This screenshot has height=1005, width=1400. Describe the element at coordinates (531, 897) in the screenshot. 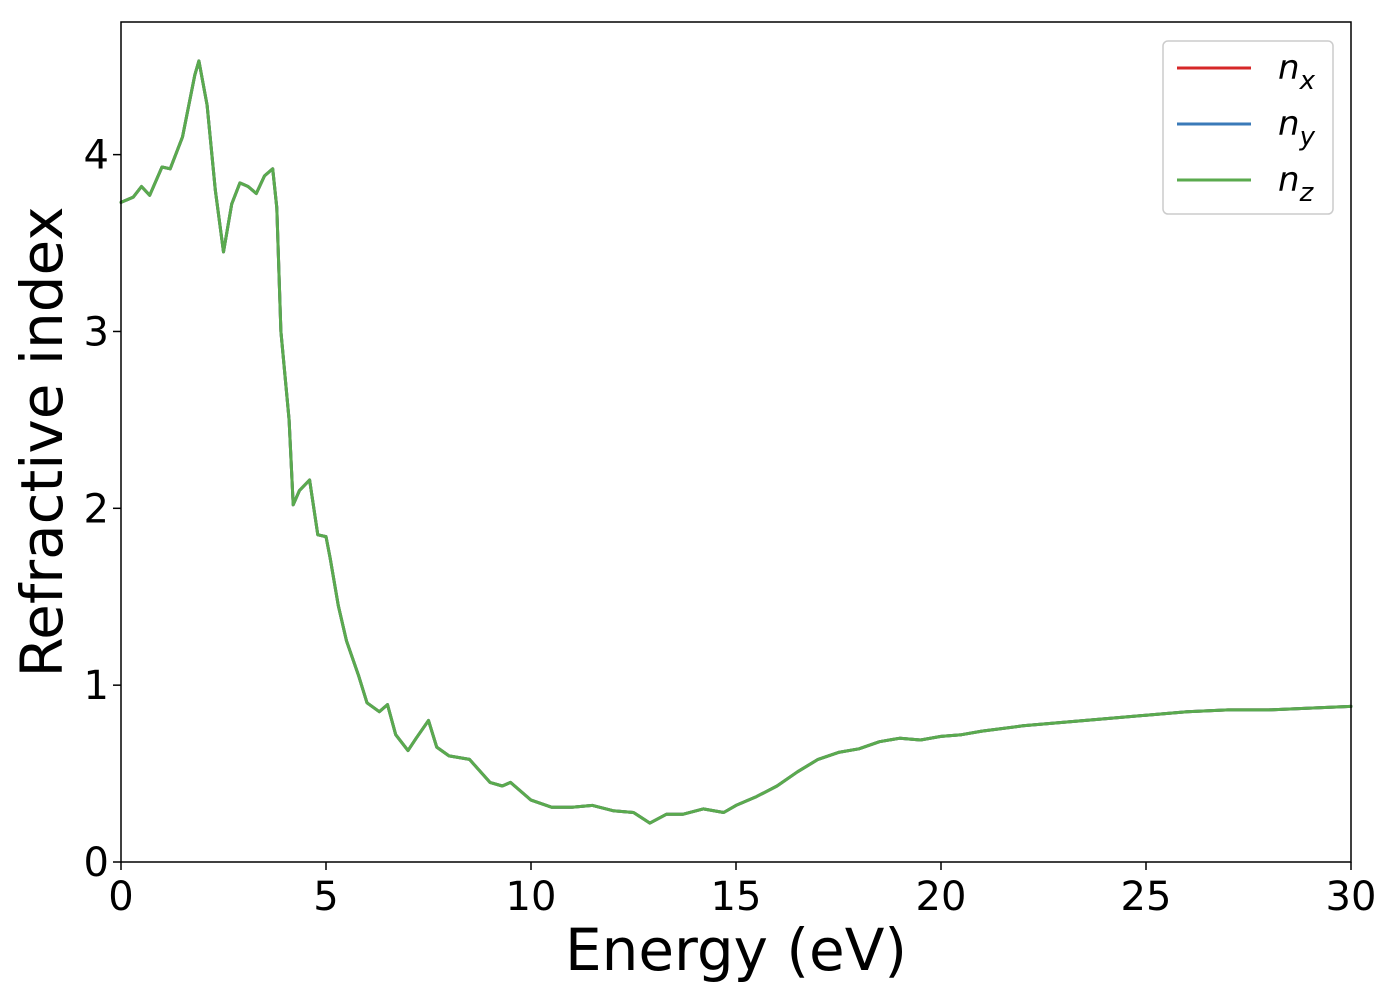

I see `x-tick-label: 10` at that location.